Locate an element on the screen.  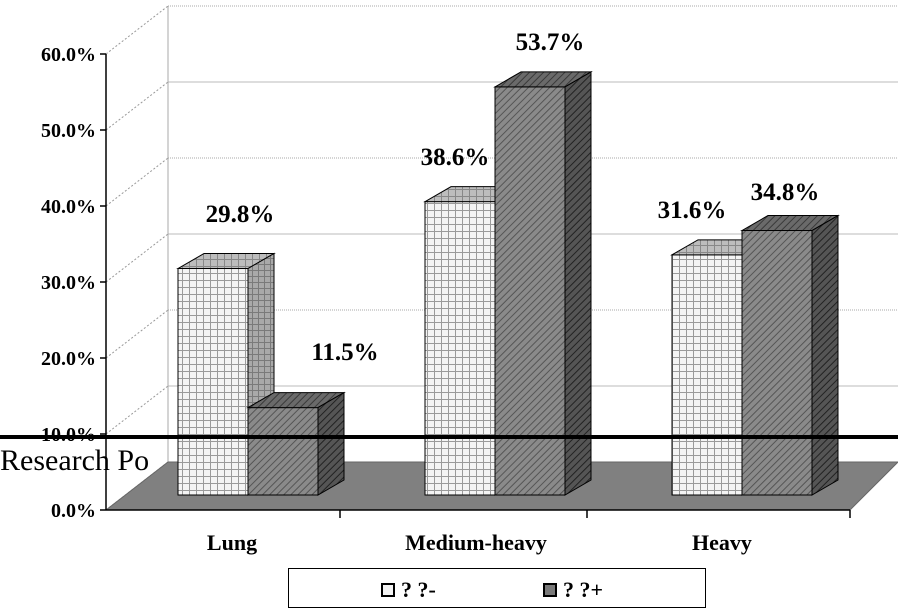
legend-label-1: ? ?- is located at coordinates (418, 589).